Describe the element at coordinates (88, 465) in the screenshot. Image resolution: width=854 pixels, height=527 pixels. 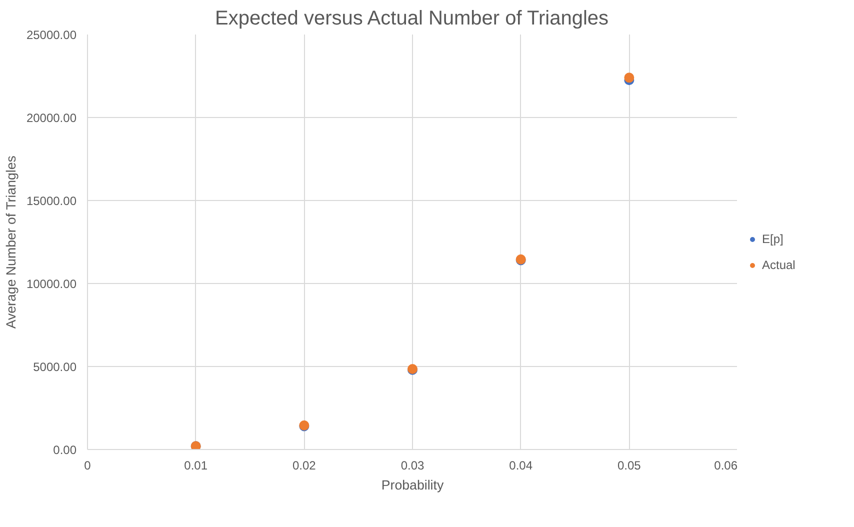
I see `x-tick-label: 0` at that location.